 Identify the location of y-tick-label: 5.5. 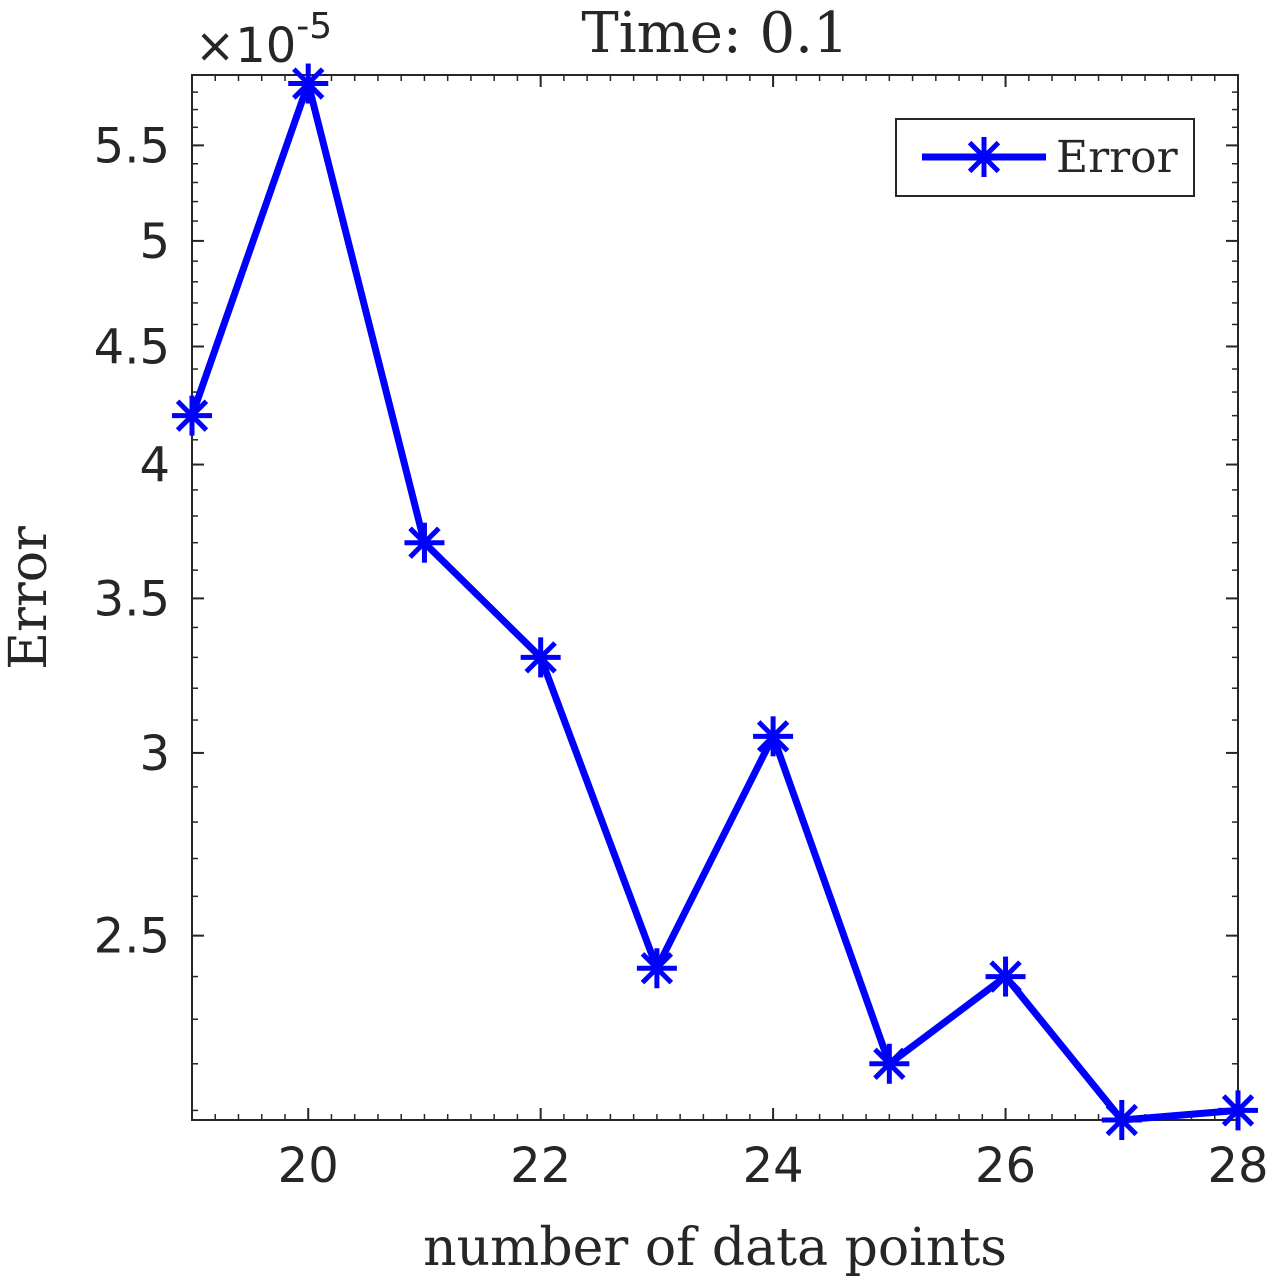
(132, 146).